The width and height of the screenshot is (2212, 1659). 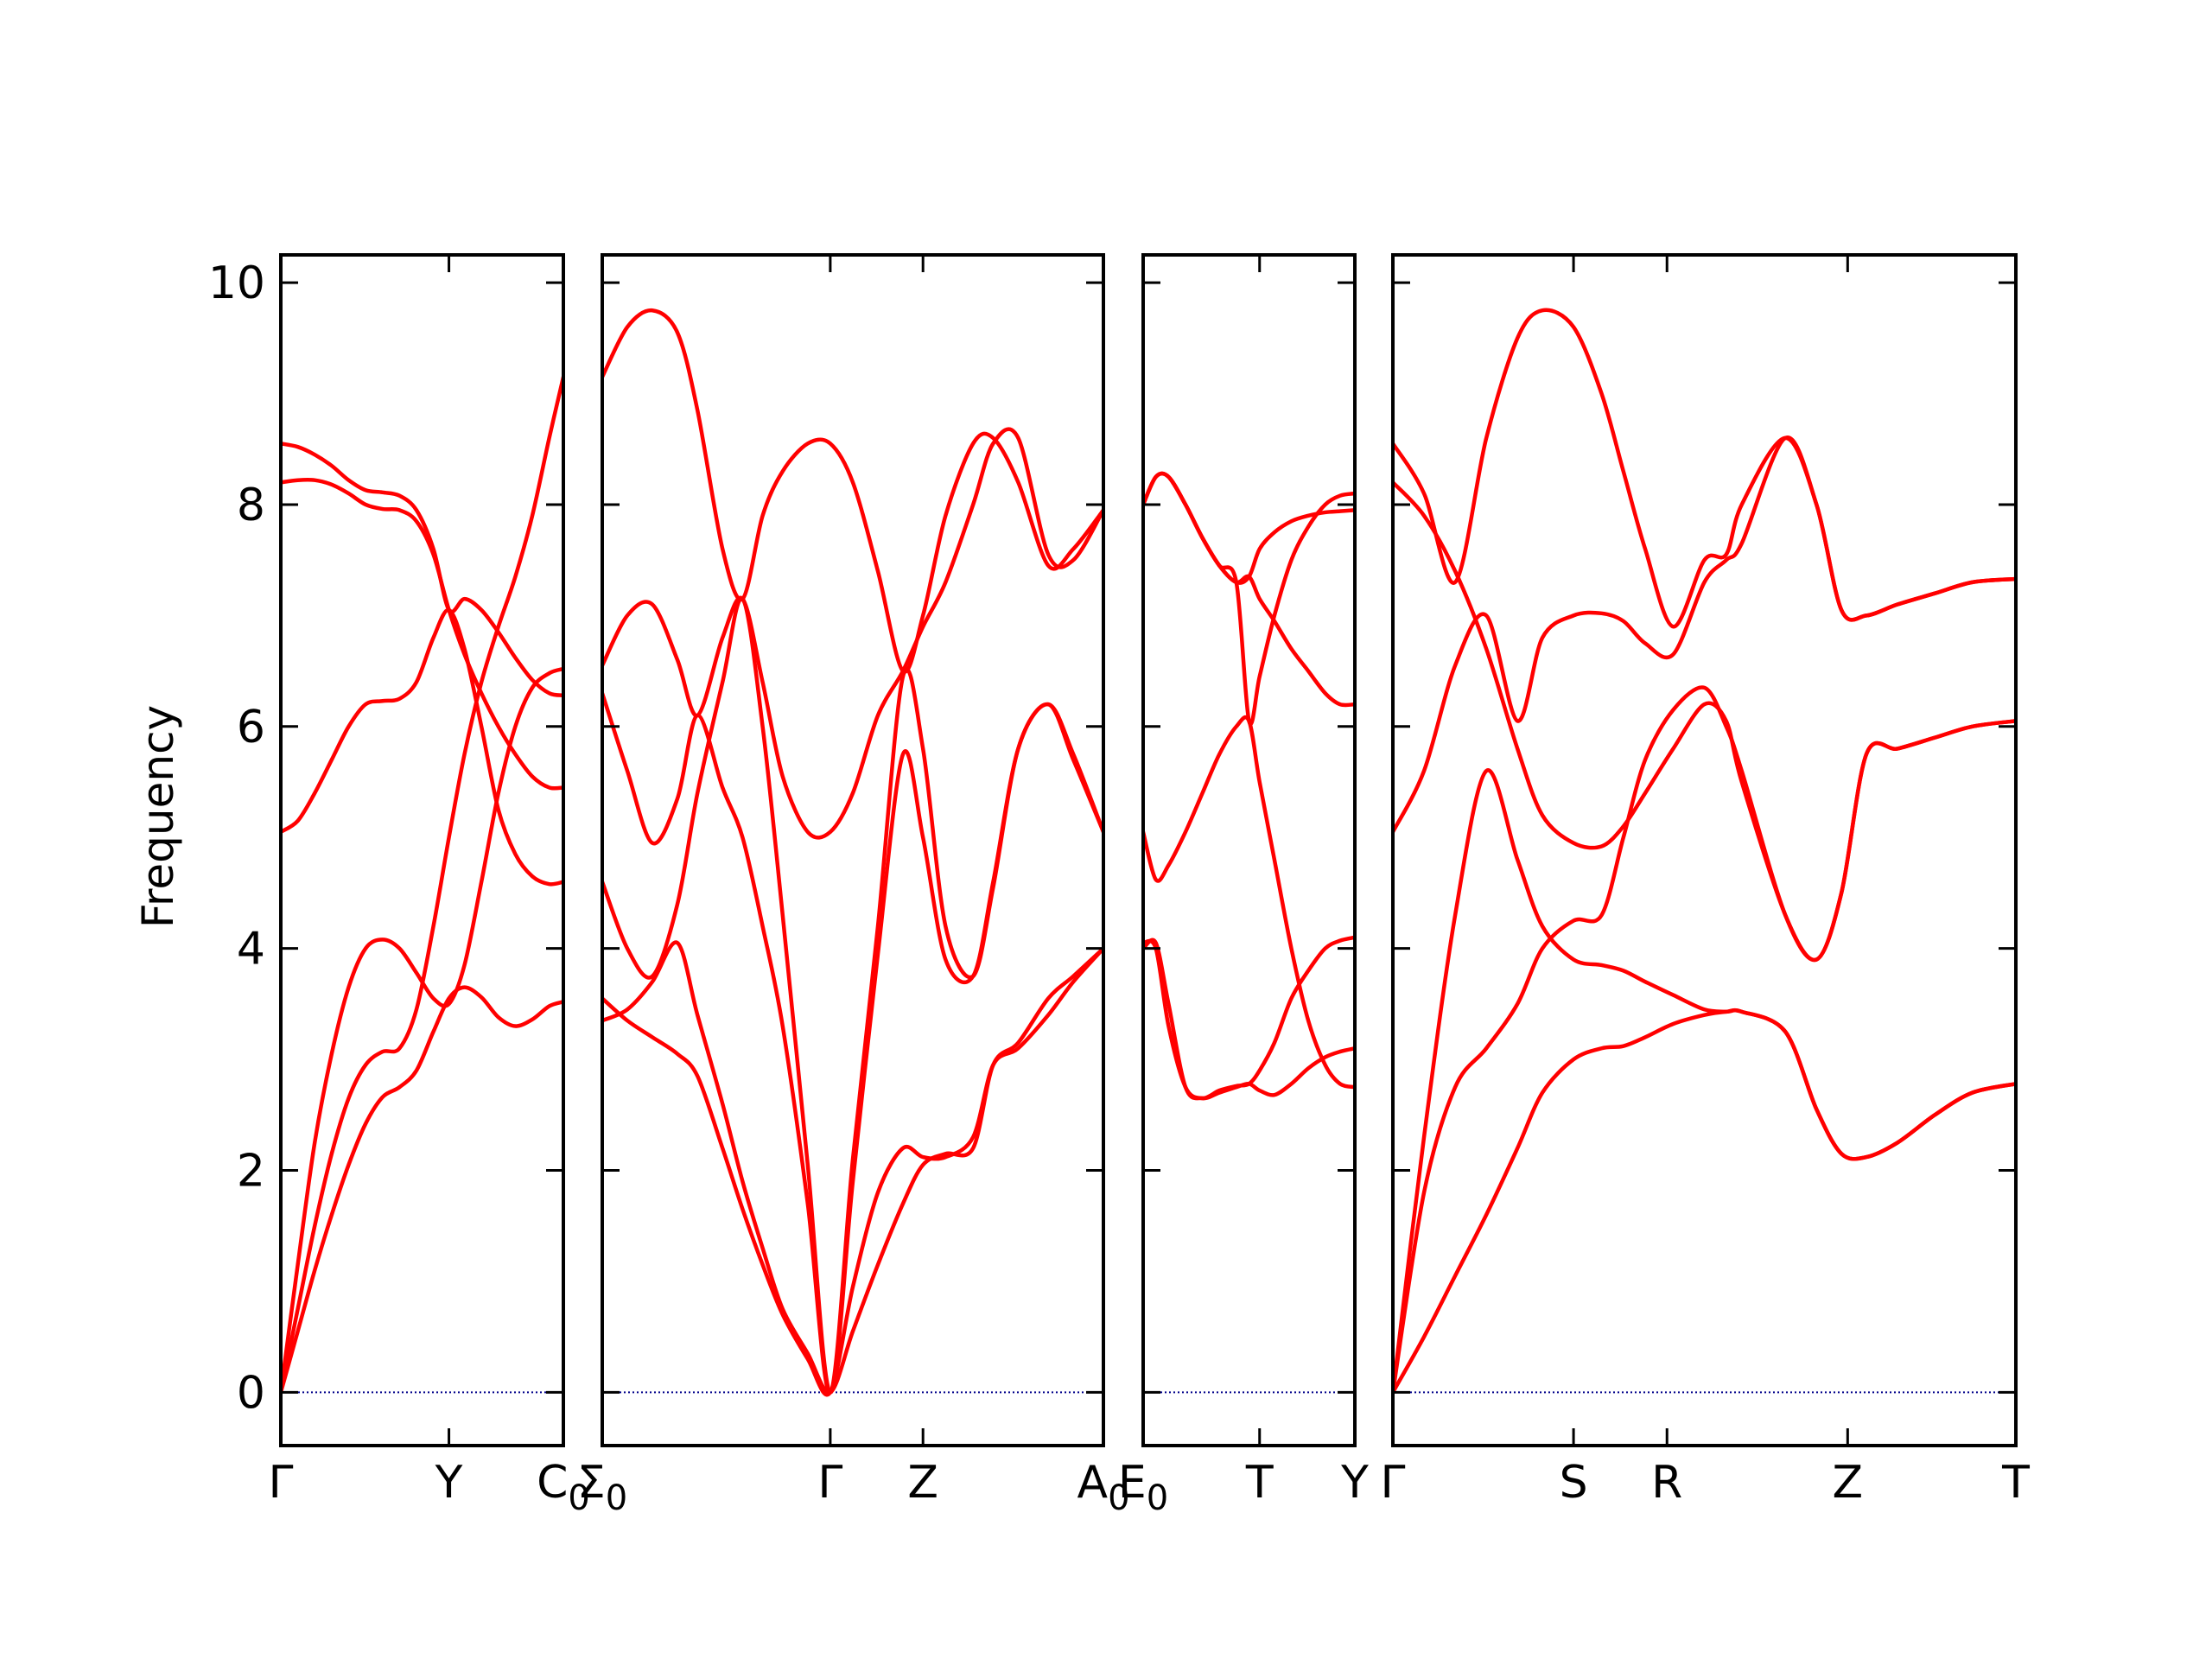 I want to click on x-tick-label: Σ0, so click(x=602, y=1487).